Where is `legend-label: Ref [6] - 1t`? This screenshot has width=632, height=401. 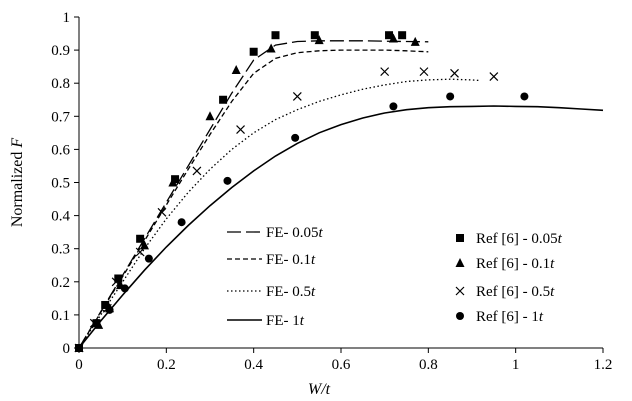 legend-label: Ref [6] - 1t is located at coordinates (510, 317).